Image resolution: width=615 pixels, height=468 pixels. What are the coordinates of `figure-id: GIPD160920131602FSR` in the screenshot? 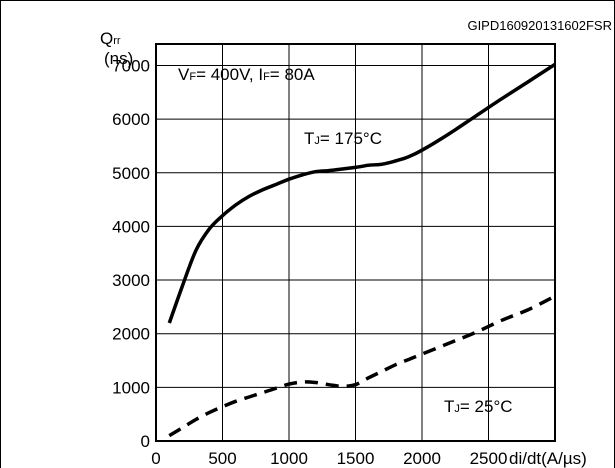 It's located at (539, 25).